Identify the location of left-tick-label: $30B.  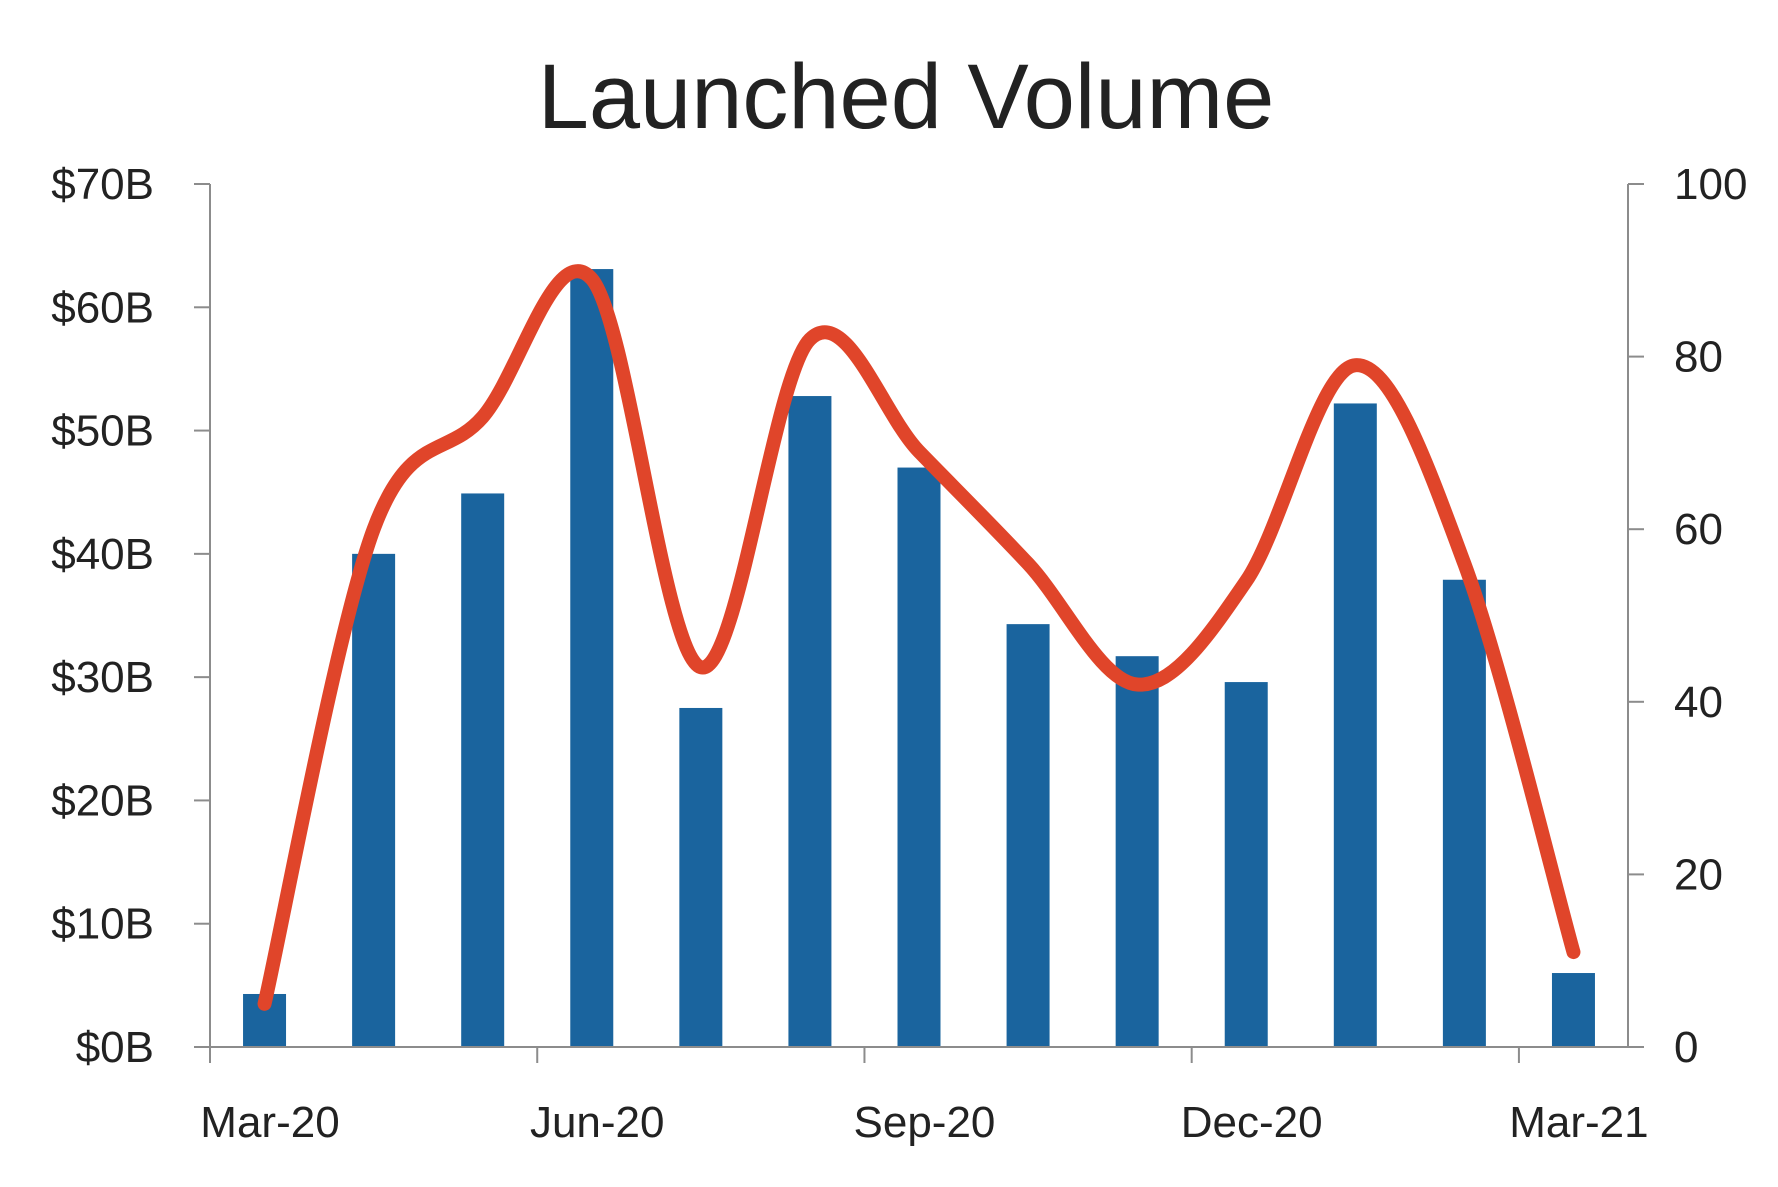
(102, 677).